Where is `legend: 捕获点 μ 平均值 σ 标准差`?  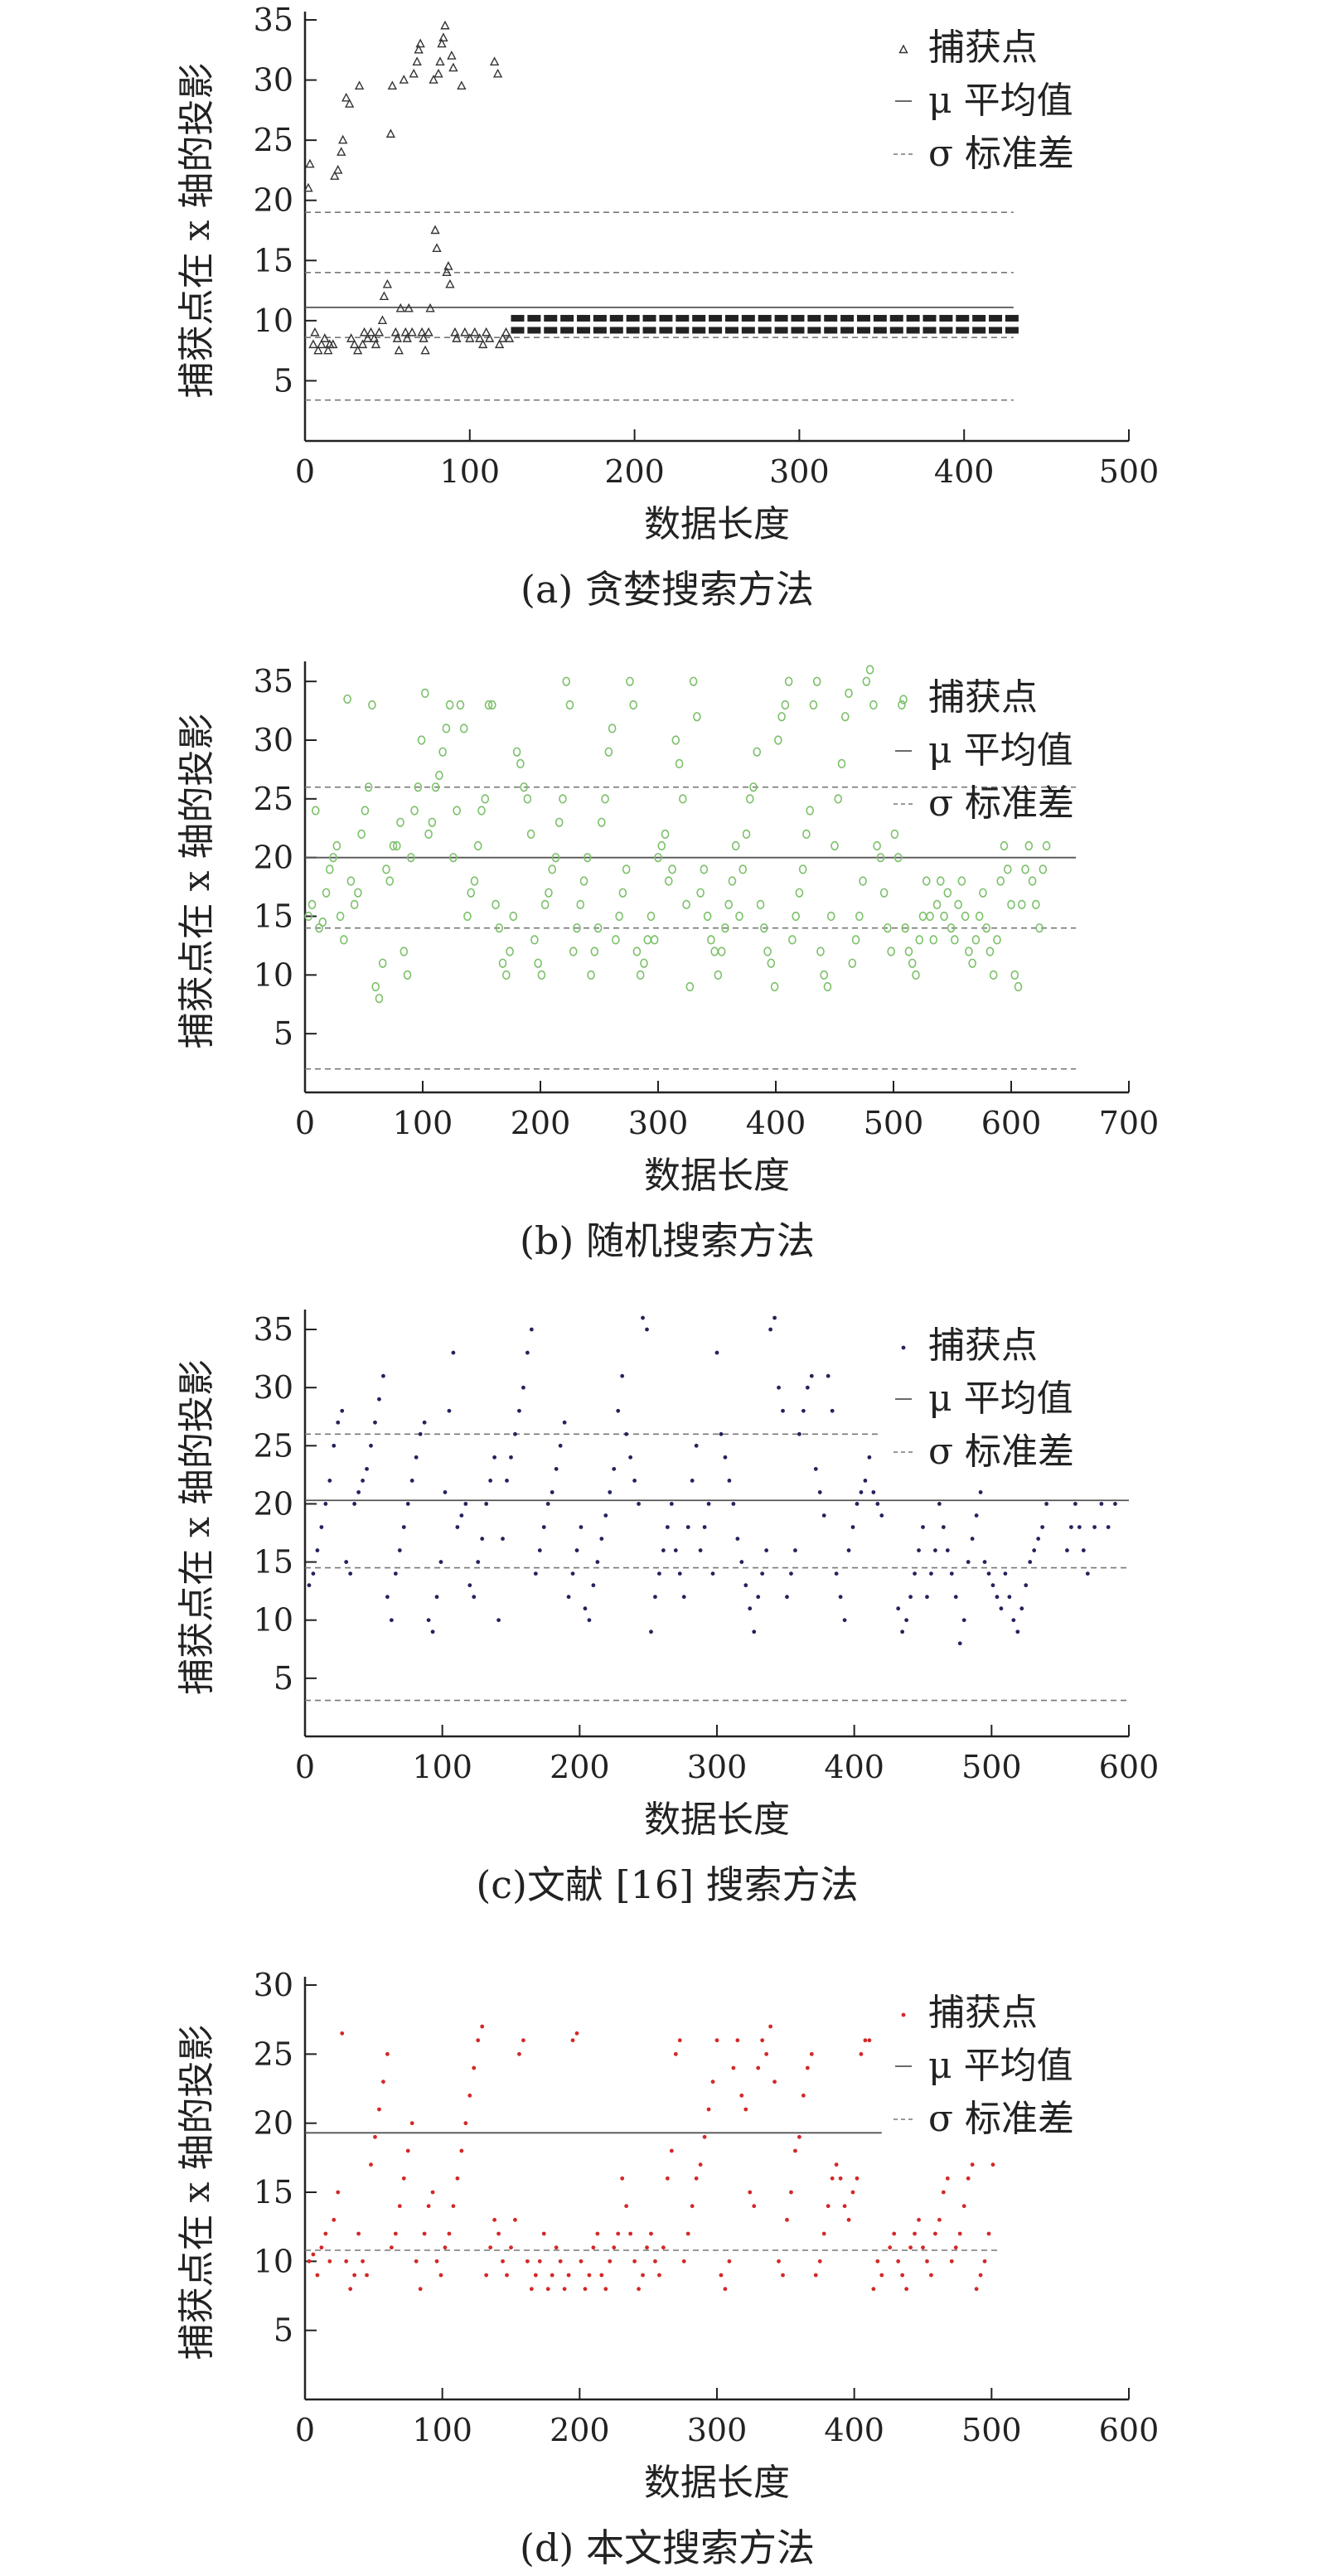 legend: 捕获点 μ 平均值 σ 标准差 is located at coordinates (983, 750).